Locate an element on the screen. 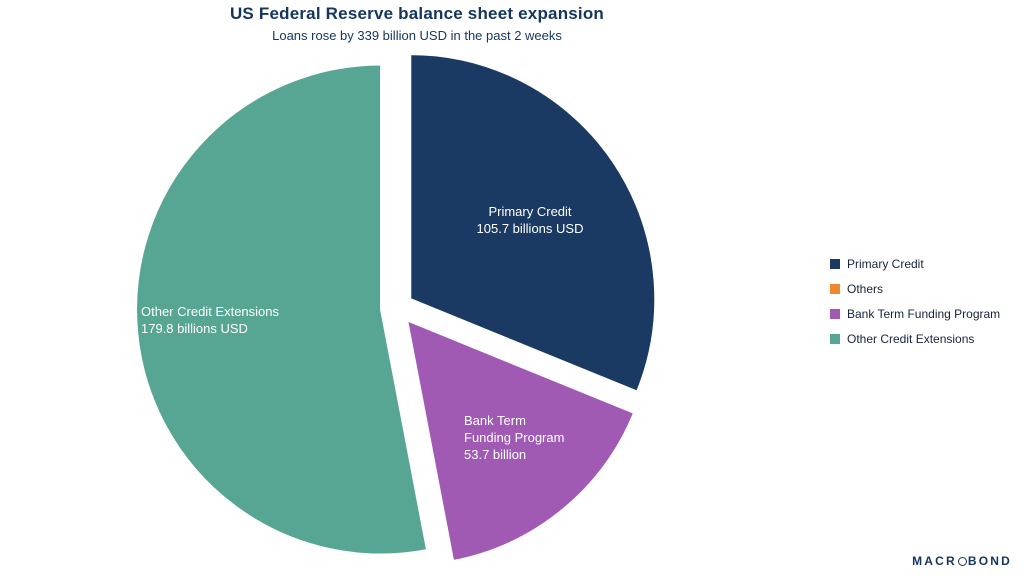  logo-text-post: BOND is located at coordinates (989, 561).